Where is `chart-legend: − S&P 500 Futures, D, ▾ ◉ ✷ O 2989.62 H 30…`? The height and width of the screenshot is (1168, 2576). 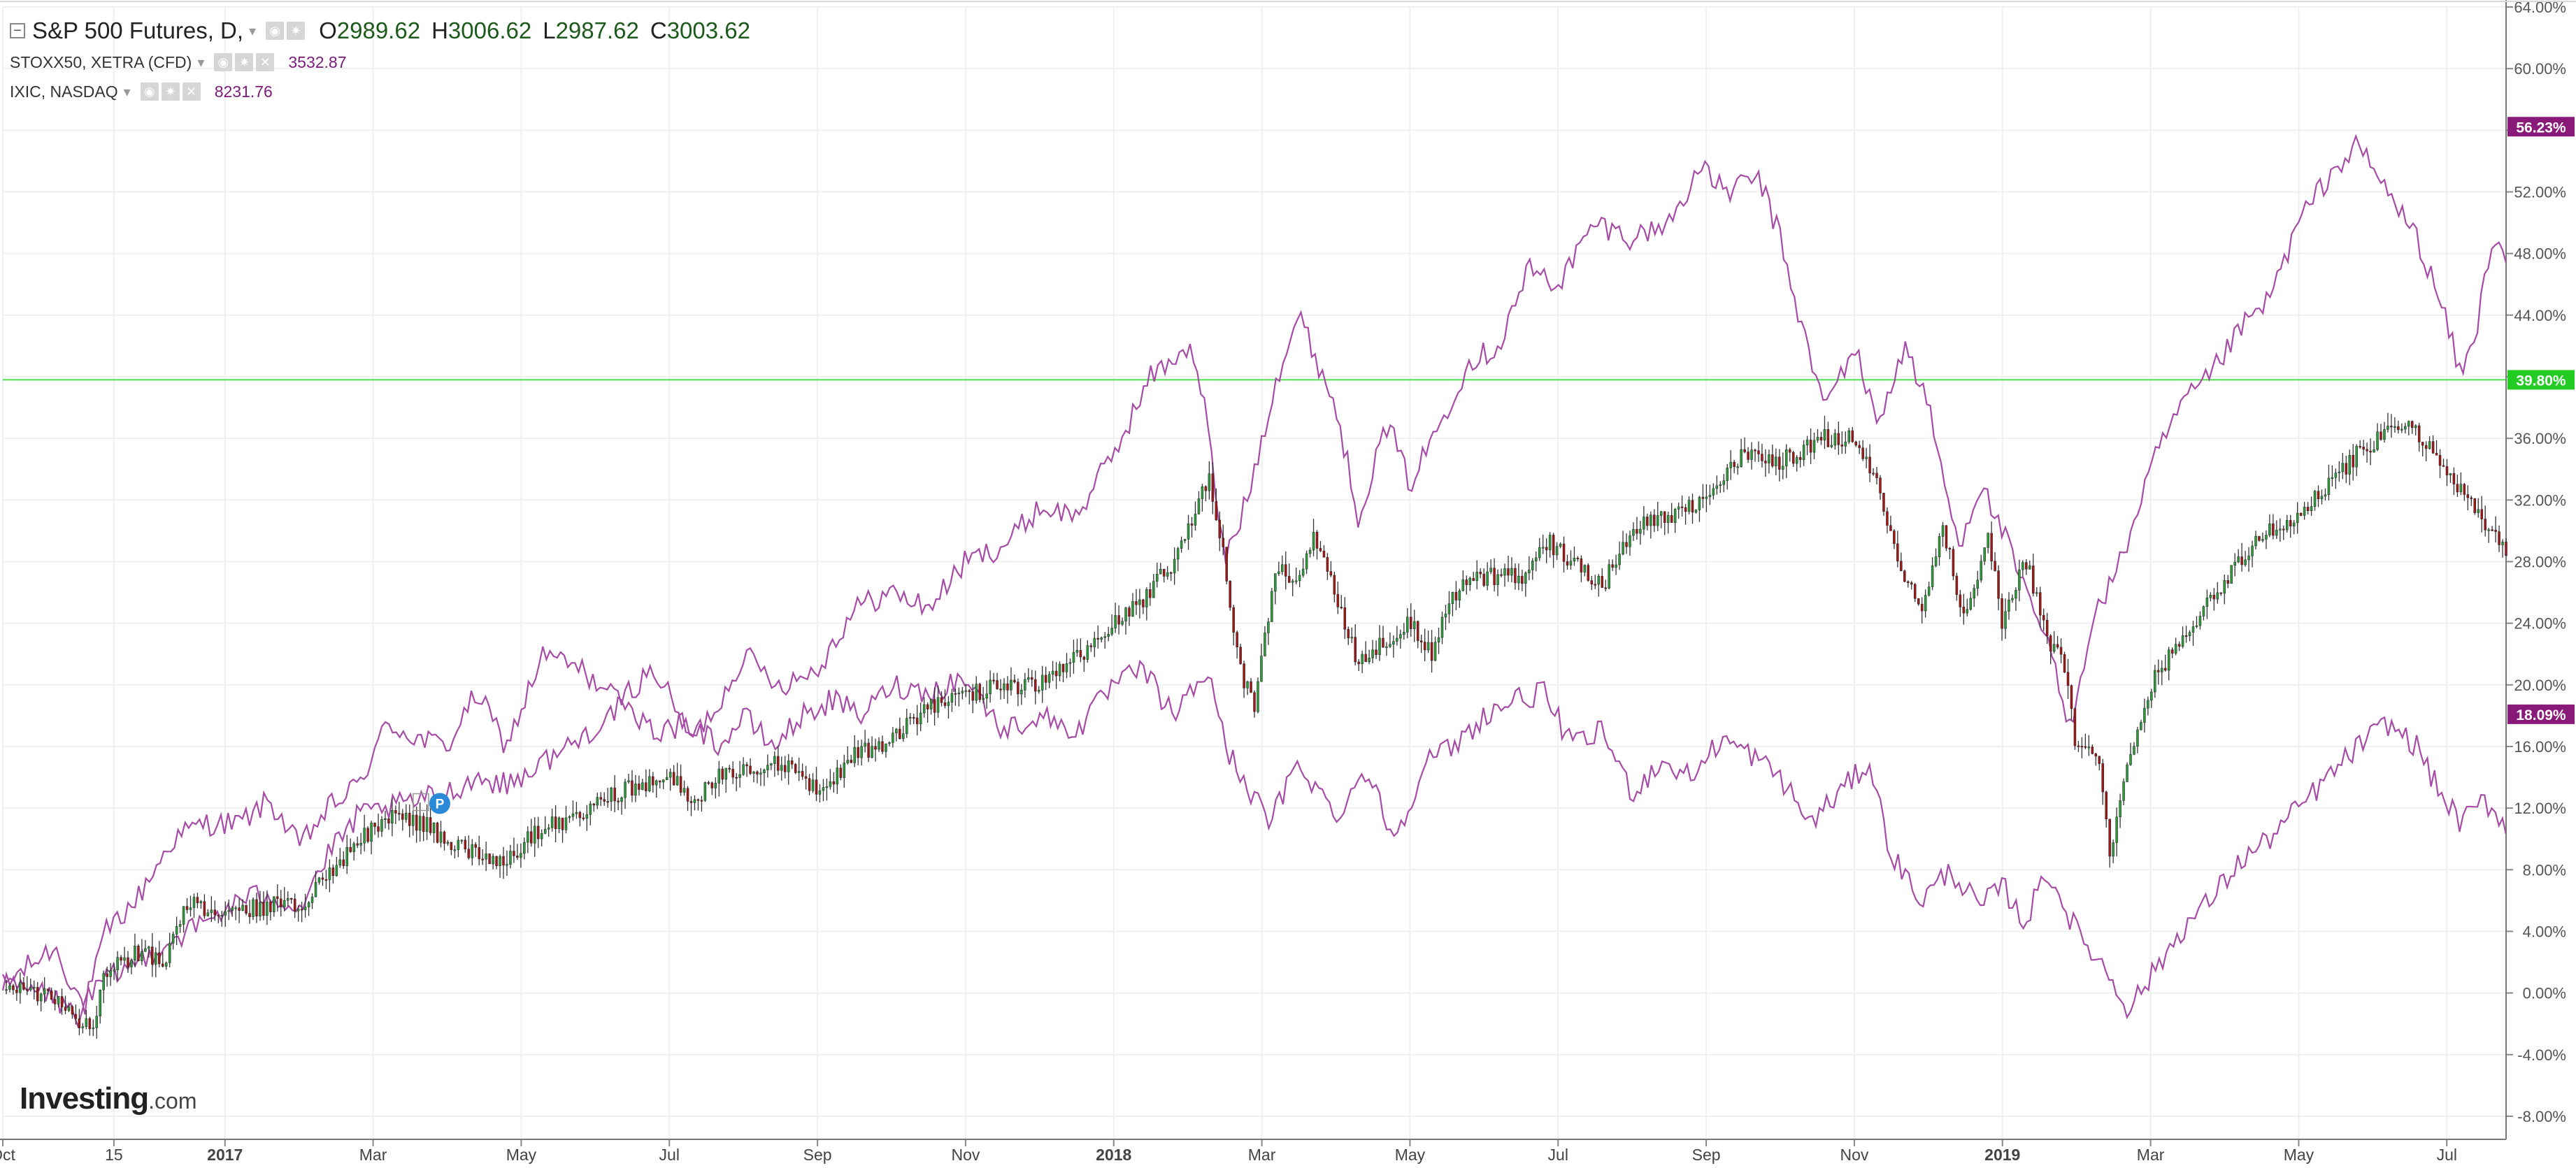
chart-legend: − S&P 500 Futures, D, ▾ ◉ ✷ O 2989.62 H 30… is located at coordinates (380, 60).